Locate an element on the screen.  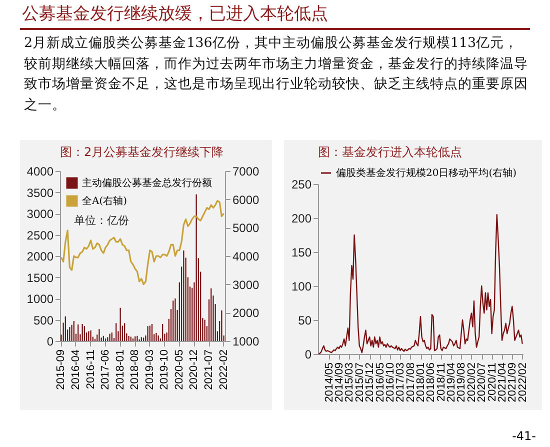
x-tick-label: 2015-09 is located at coordinates (61, 370).